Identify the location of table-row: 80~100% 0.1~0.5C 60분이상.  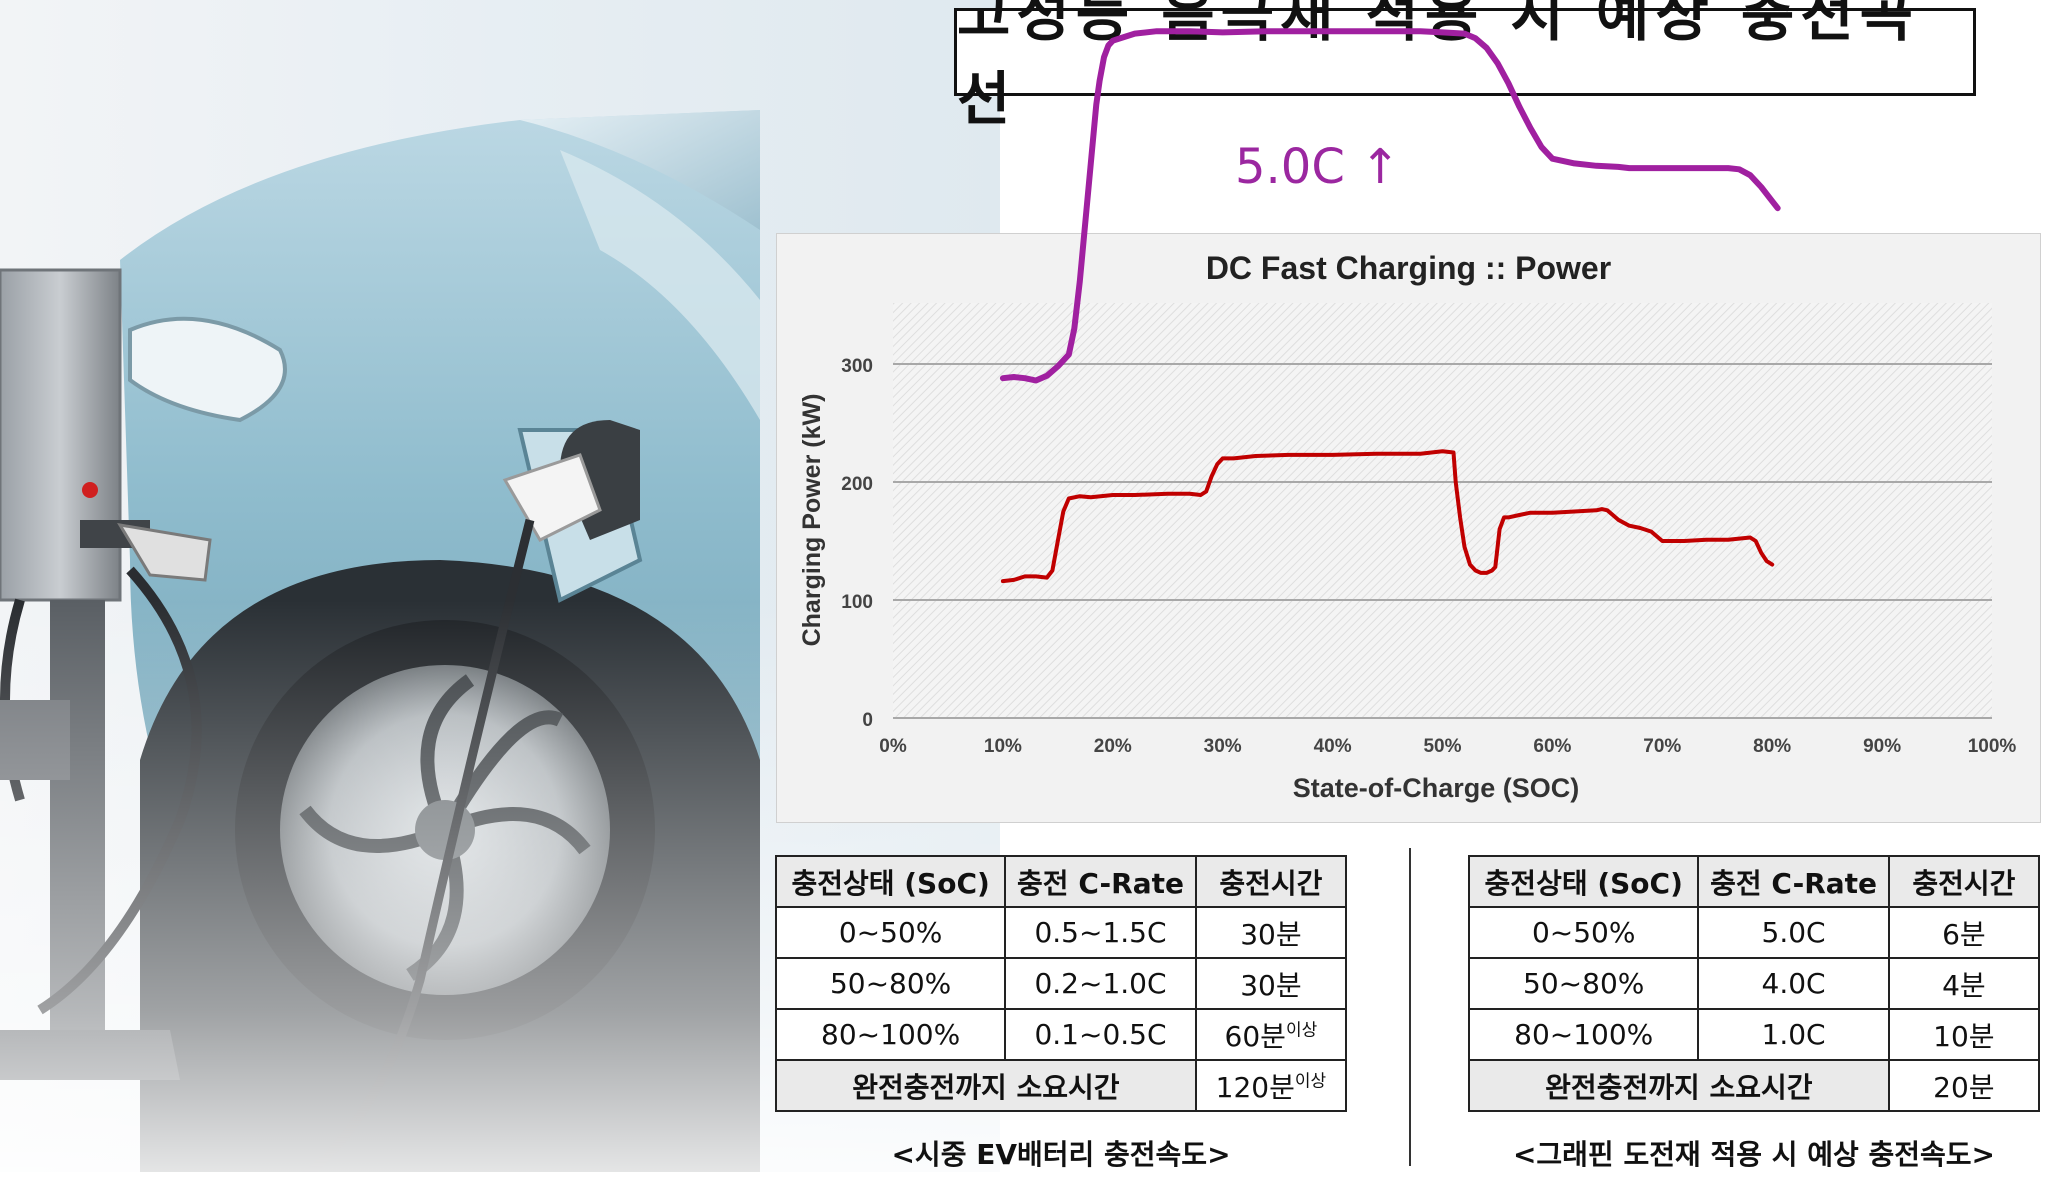
(1061, 1034).